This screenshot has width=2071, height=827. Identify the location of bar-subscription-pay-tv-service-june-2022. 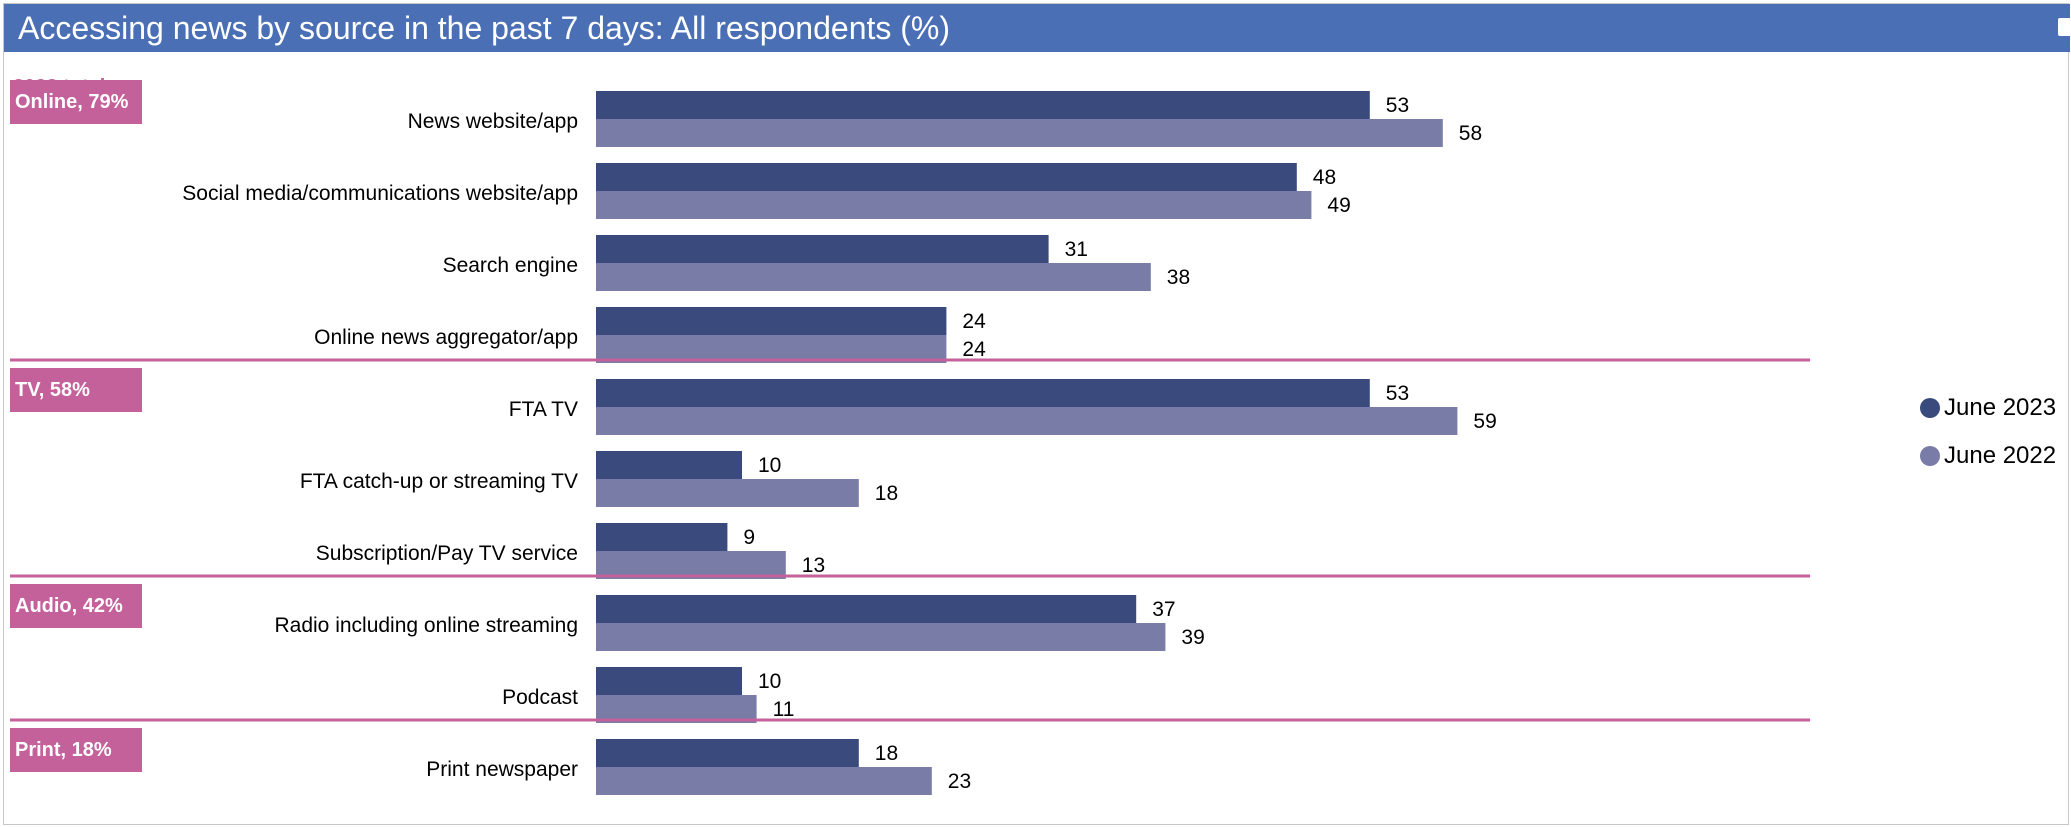
(691, 565).